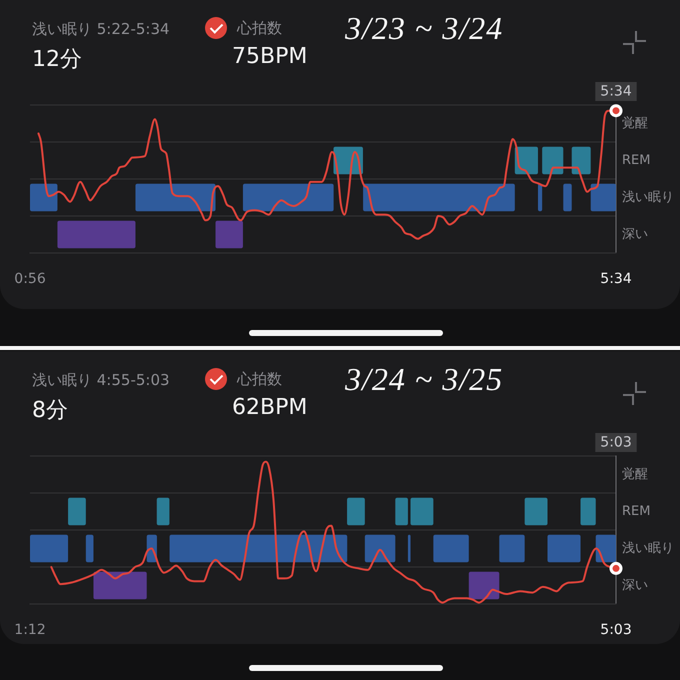  I want to click on chart-title: 3/24 ~ 3/25, so click(424, 379).